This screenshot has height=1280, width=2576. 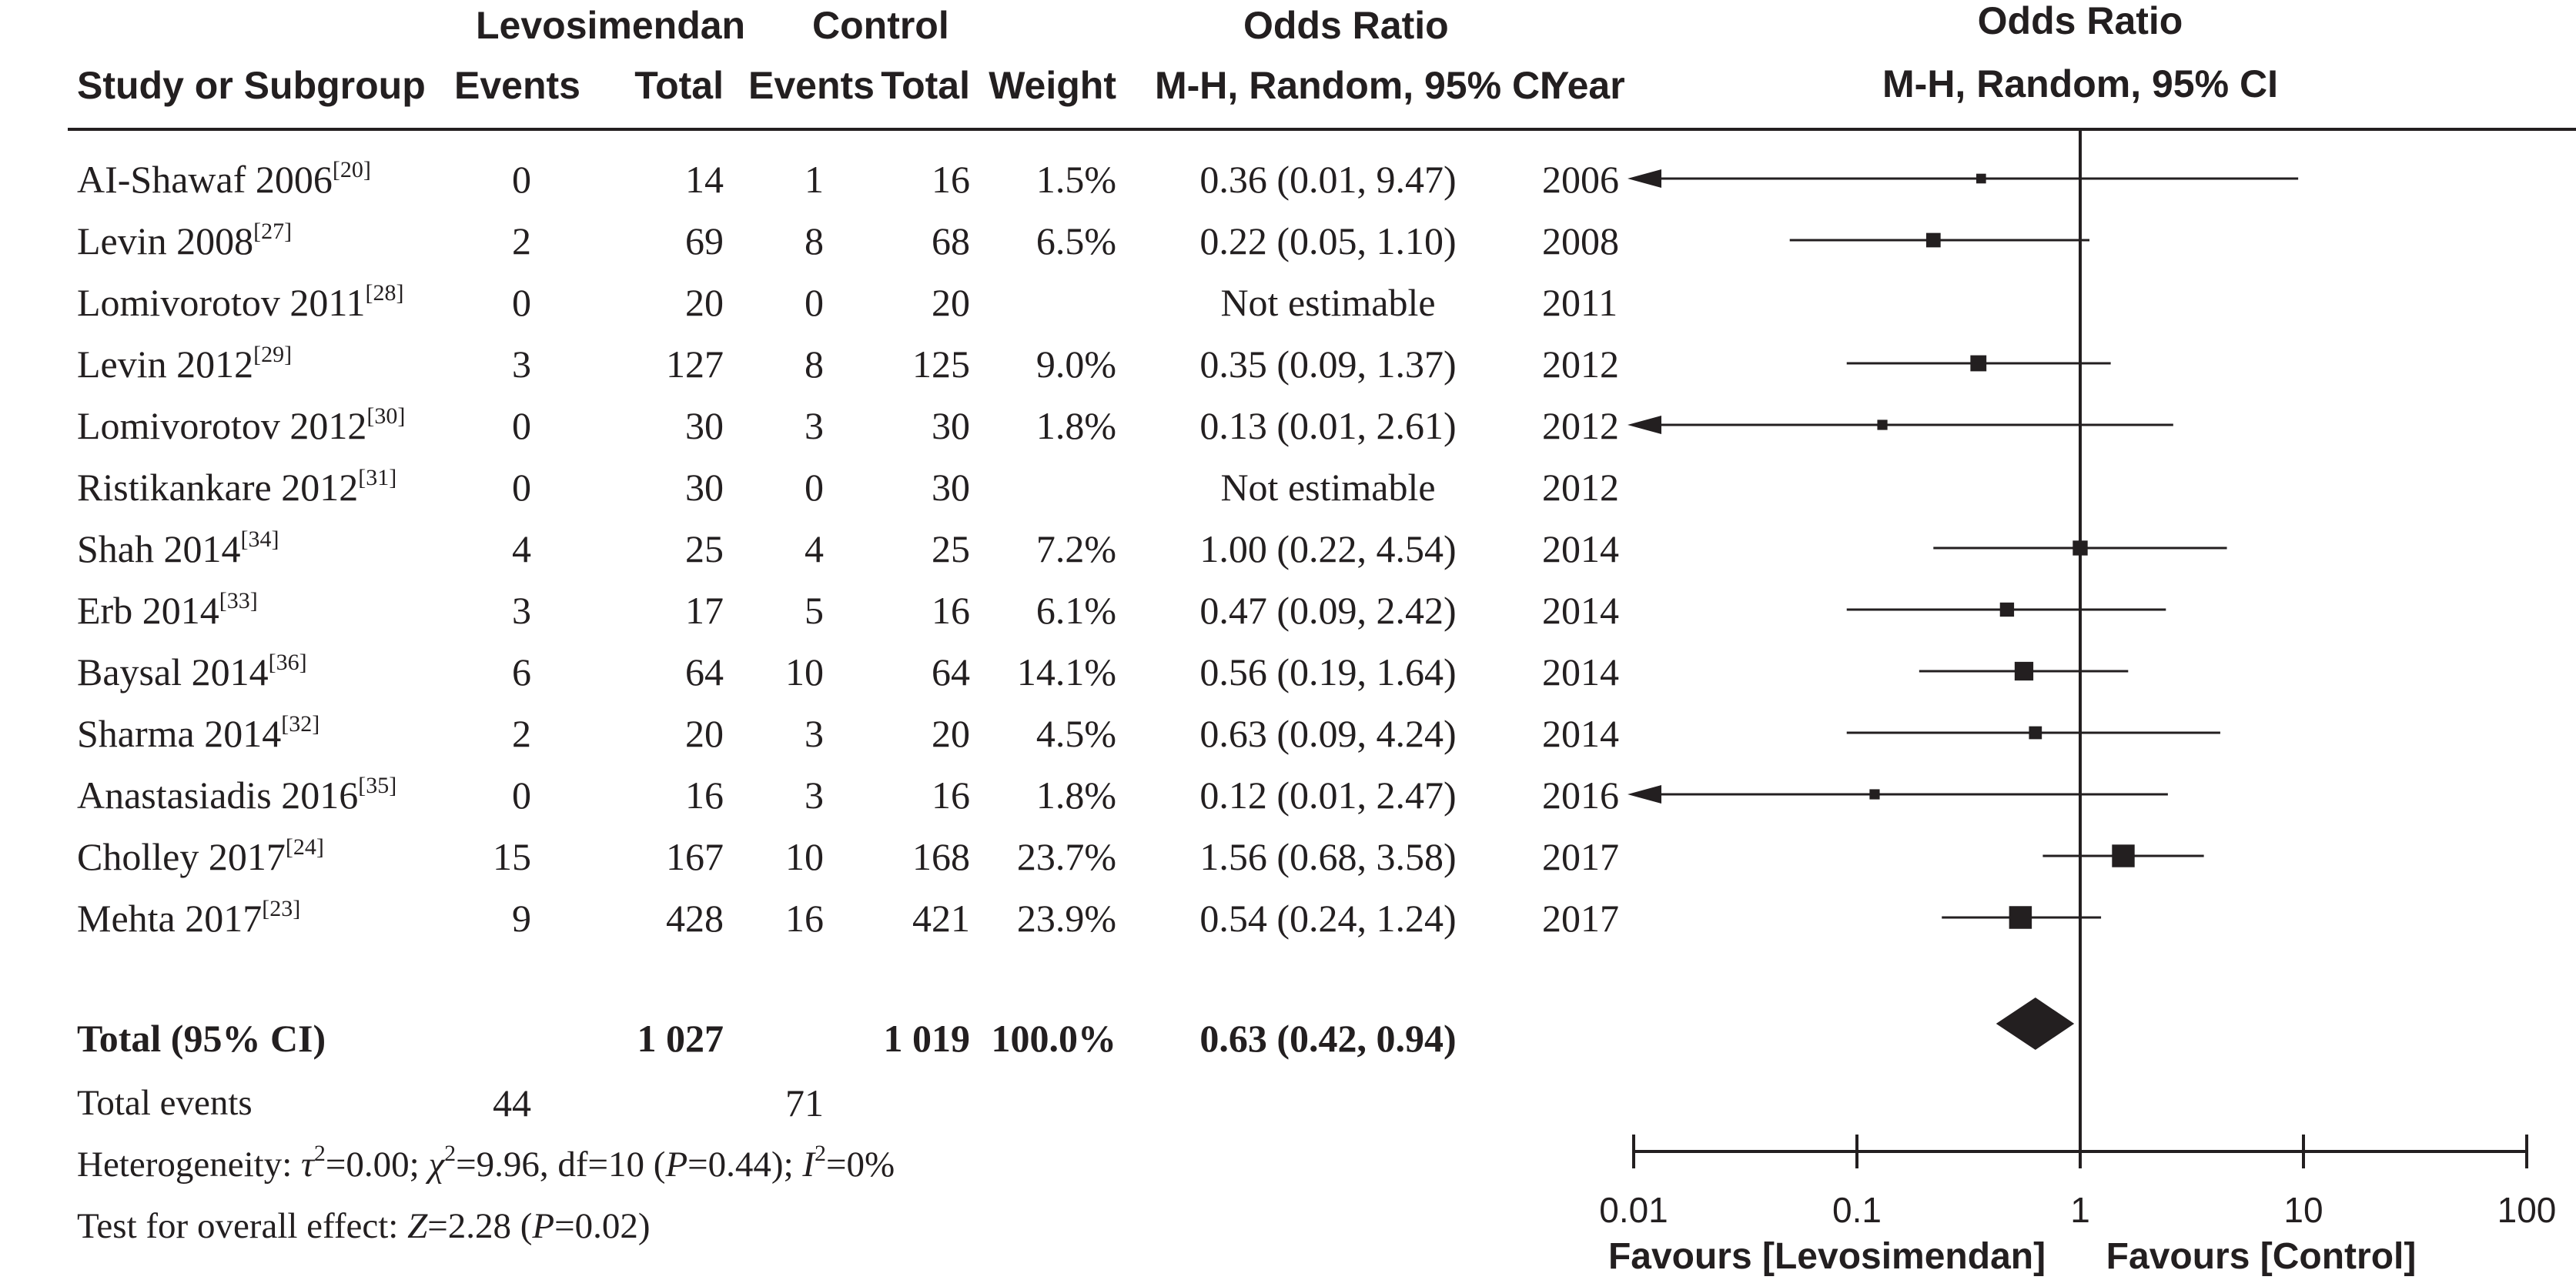 I want to click on or-ci: Not estimable, so click(x=1328, y=302).